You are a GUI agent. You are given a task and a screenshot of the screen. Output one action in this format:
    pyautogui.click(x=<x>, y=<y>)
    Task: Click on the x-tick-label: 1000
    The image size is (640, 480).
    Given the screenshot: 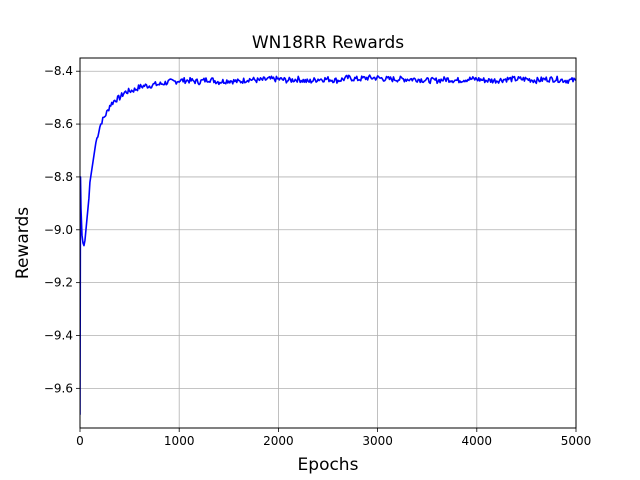 What is the action you would take?
    pyautogui.click(x=179, y=441)
    